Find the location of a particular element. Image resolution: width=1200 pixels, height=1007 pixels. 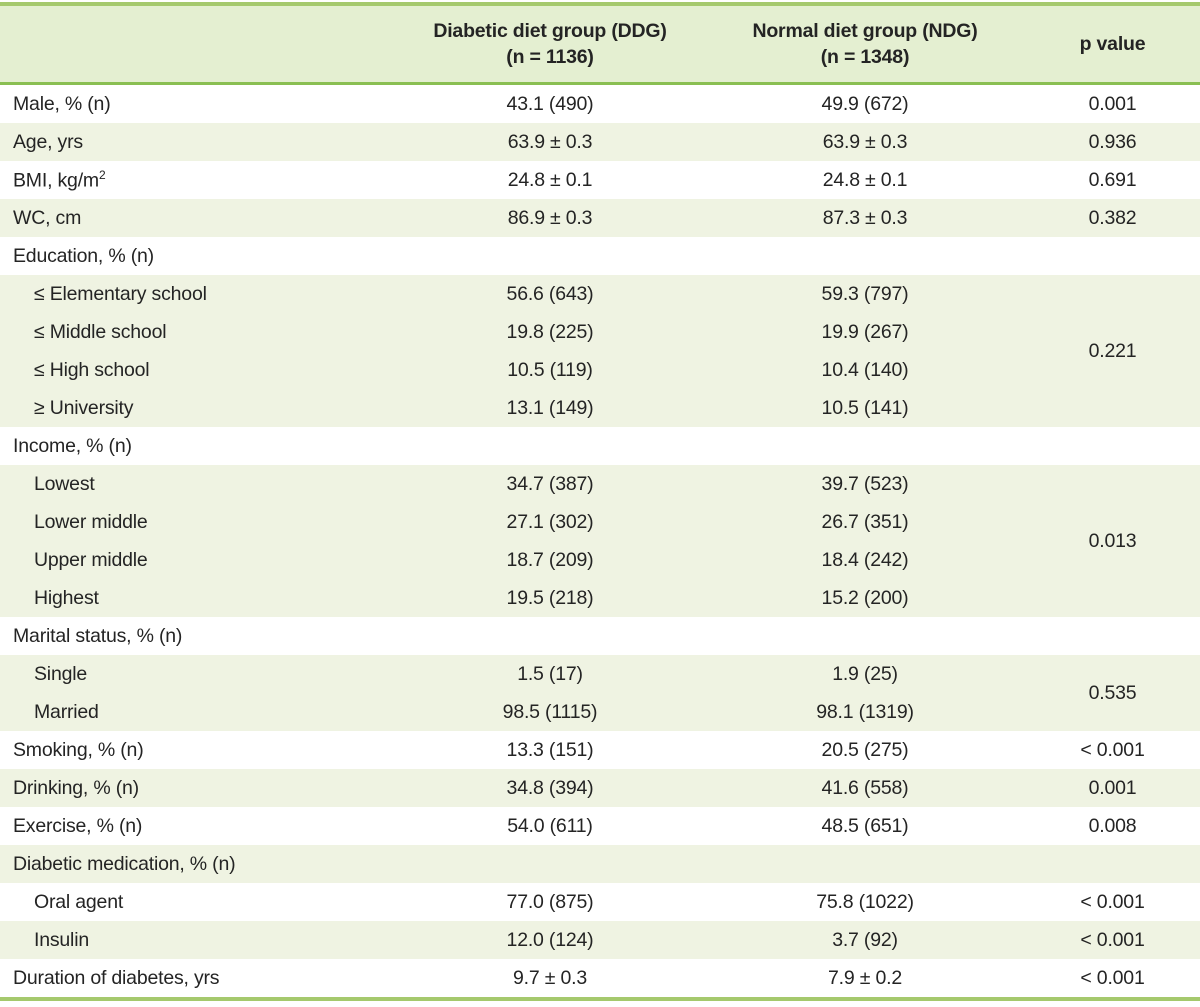

row-label-cell: Drinking, % (n) is located at coordinates (76, 787).